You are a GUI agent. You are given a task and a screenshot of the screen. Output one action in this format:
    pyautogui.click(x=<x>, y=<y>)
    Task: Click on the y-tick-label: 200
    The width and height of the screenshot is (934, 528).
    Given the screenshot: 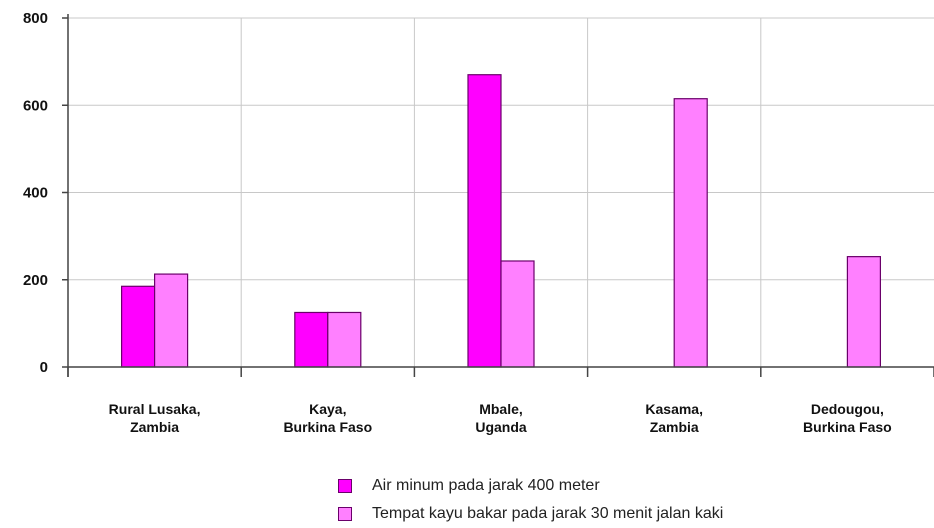 What is the action you would take?
    pyautogui.click(x=35, y=280)
    